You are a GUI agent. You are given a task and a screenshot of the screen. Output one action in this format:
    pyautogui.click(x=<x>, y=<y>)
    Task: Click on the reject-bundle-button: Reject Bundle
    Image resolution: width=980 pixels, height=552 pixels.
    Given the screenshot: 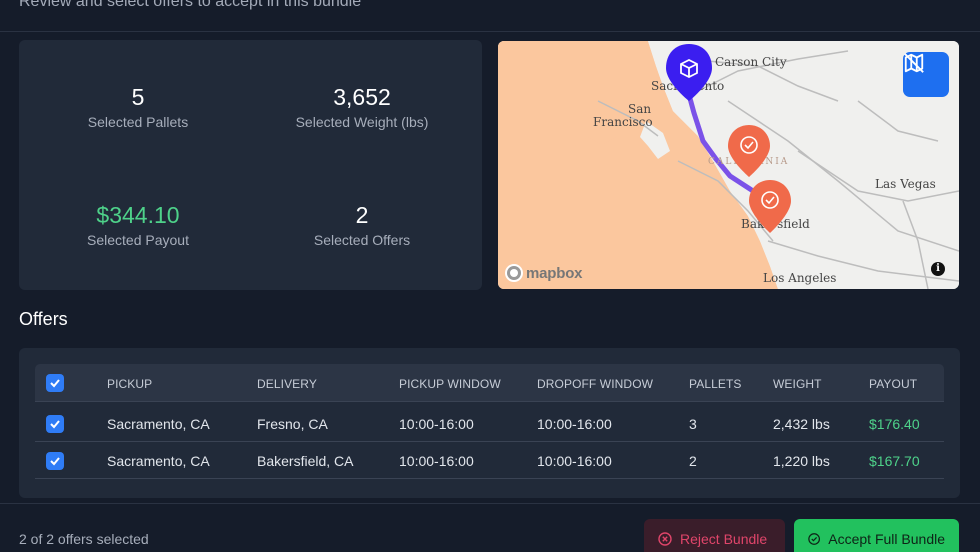 What is the action you would take?
    pyautogui.click(x=714, y=535)
    